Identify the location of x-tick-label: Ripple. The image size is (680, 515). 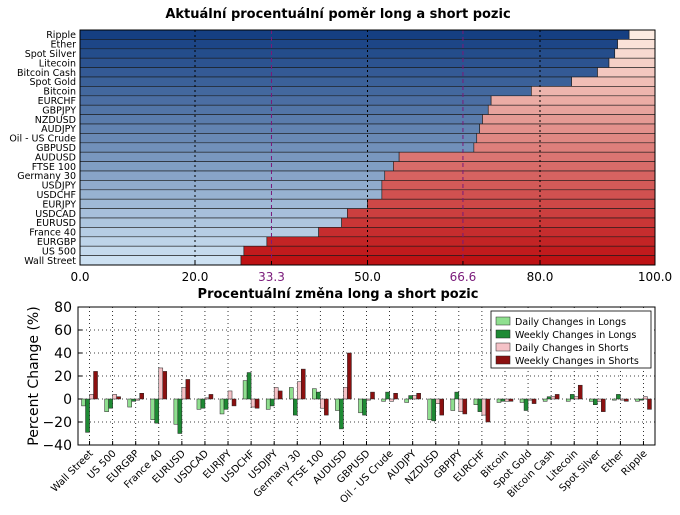
(635, 463).